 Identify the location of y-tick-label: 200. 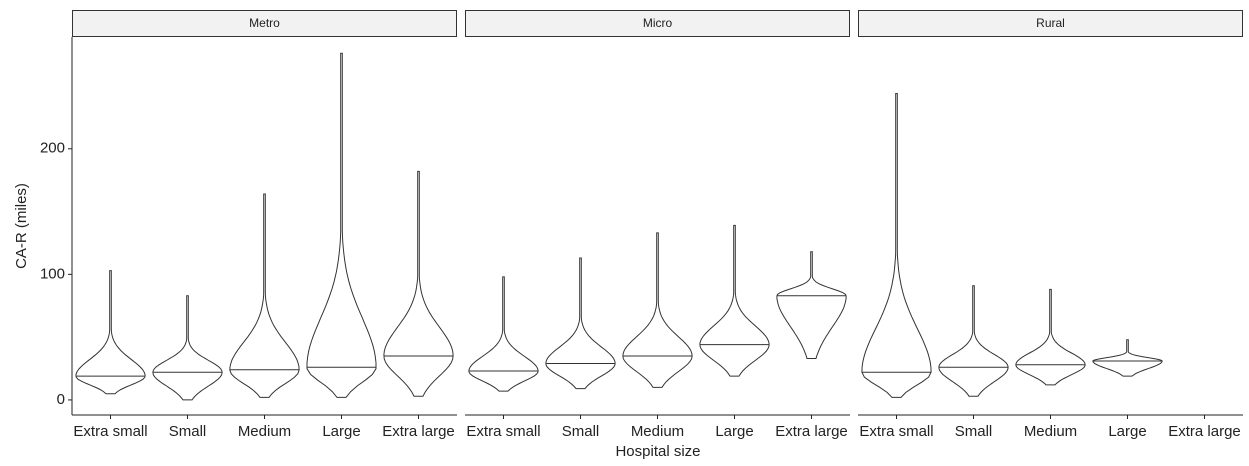
(52, 148).